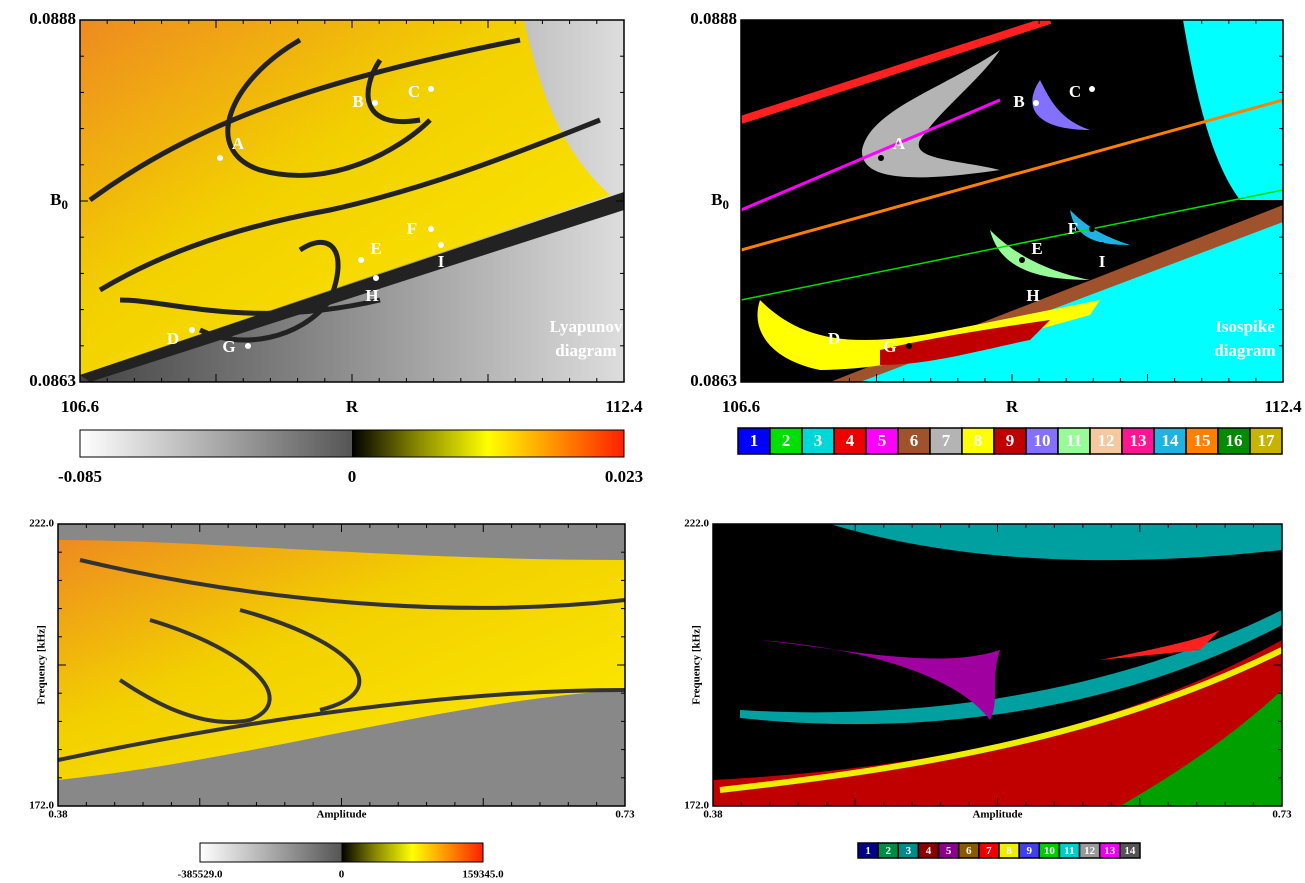 The image size is (1305, 883). Describe the element at coordinates (412, 228) in the screenshot. I see `point-label: F` at that location.